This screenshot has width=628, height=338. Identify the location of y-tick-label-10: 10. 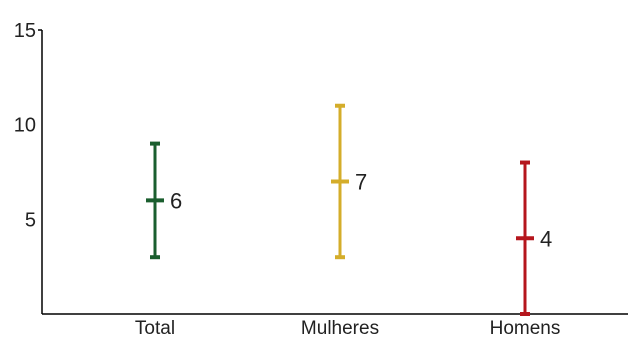
(25, 126).